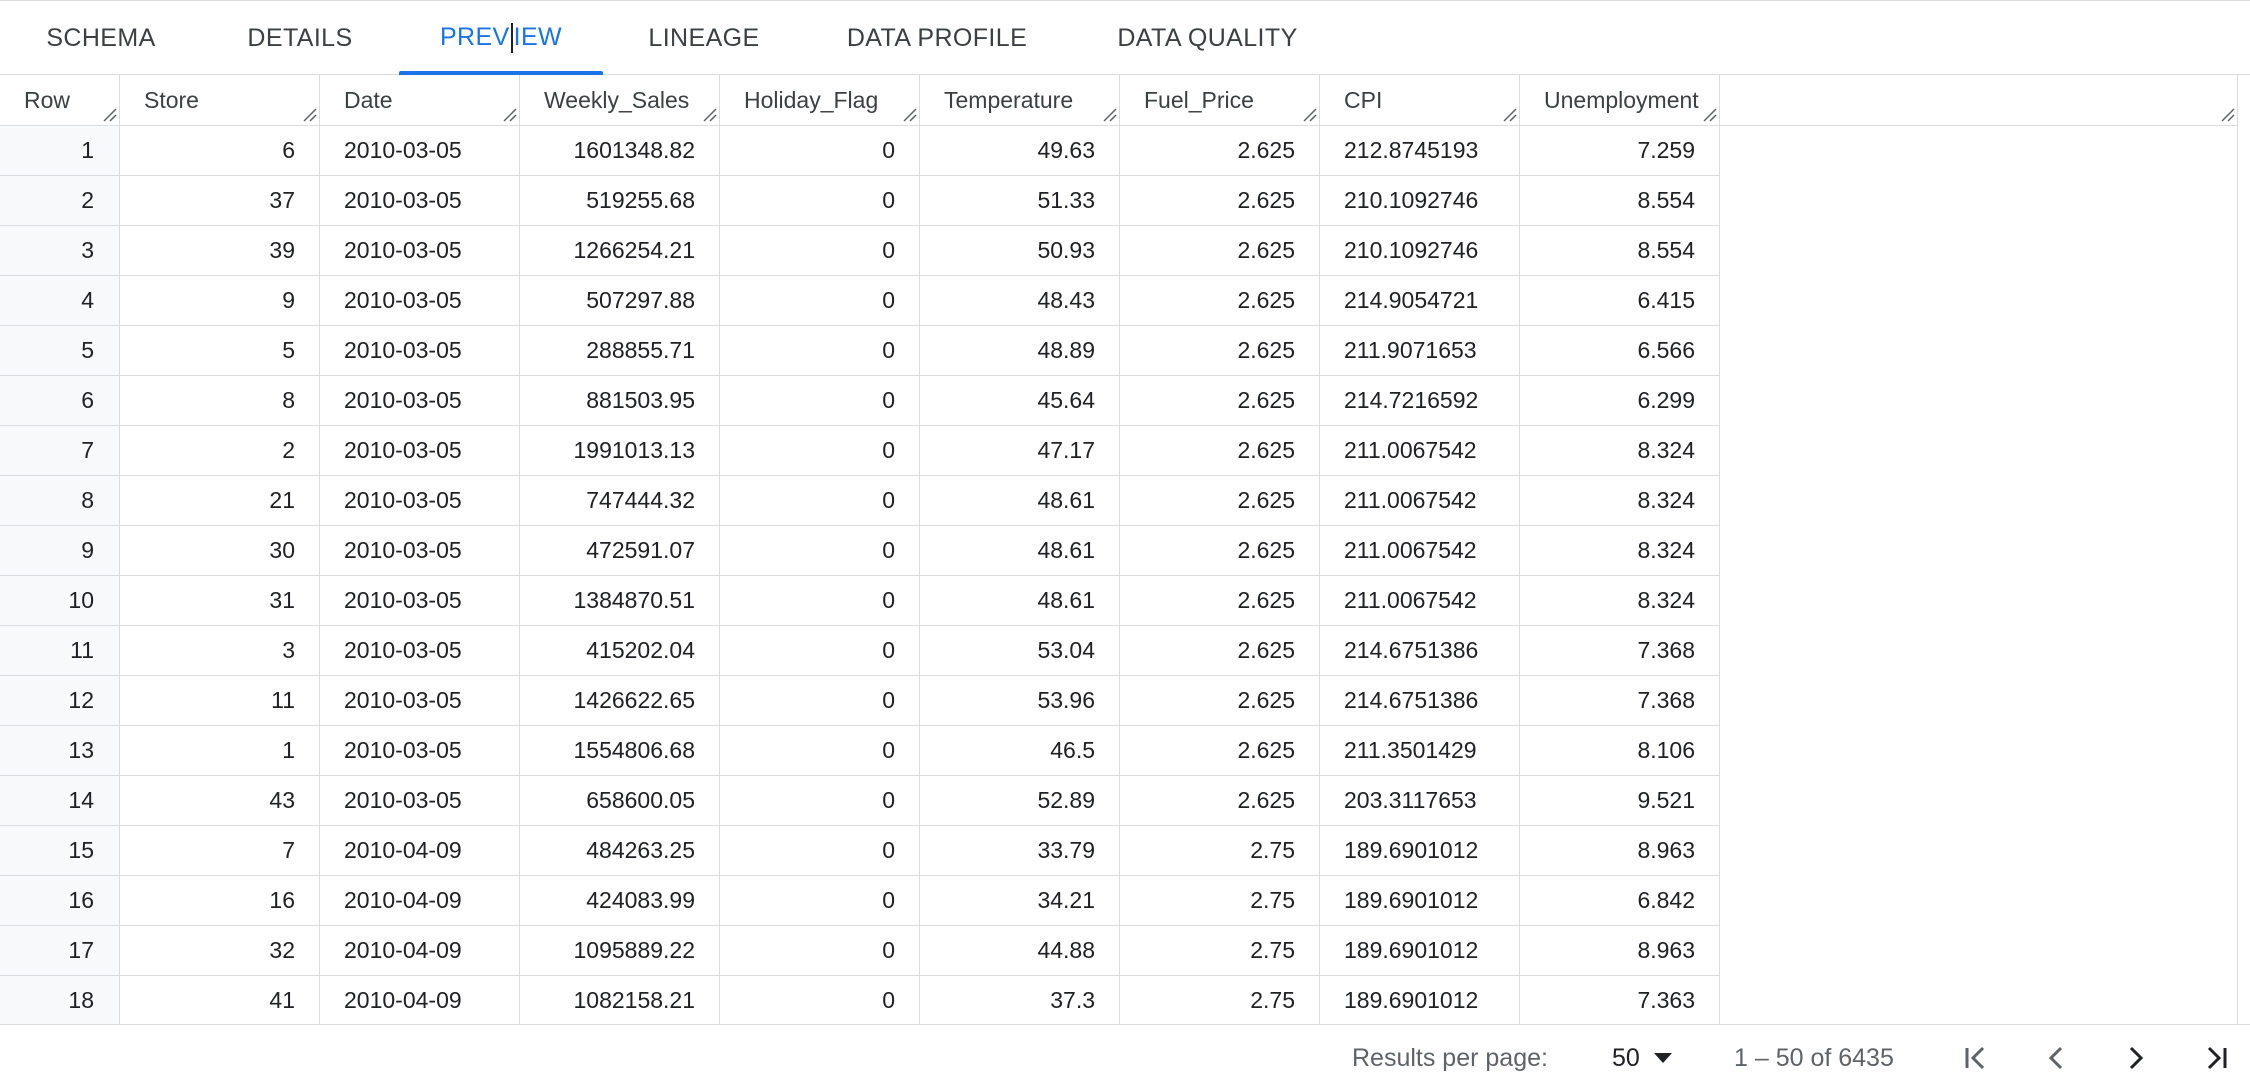 The height and width of the screenshot is (1090, 2250). Describe the element at coordinates (620, 251) in the screenshot. I see `cell-weekly-sales: 1266254.21` at that location.